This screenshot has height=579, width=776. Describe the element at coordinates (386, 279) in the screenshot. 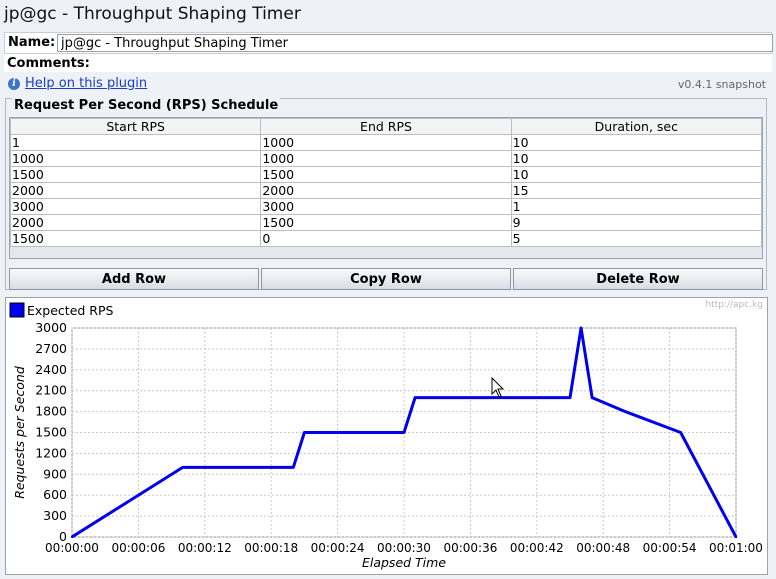

I see `copy-row-button: Copy Row` at that location.